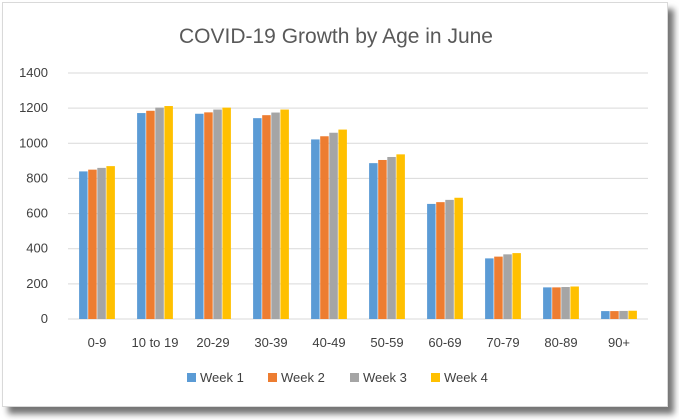  What do you see at coordinates (385, 377) in the screenshot?
I see `legend-label: Week 3` at bounding box center [385, 377].